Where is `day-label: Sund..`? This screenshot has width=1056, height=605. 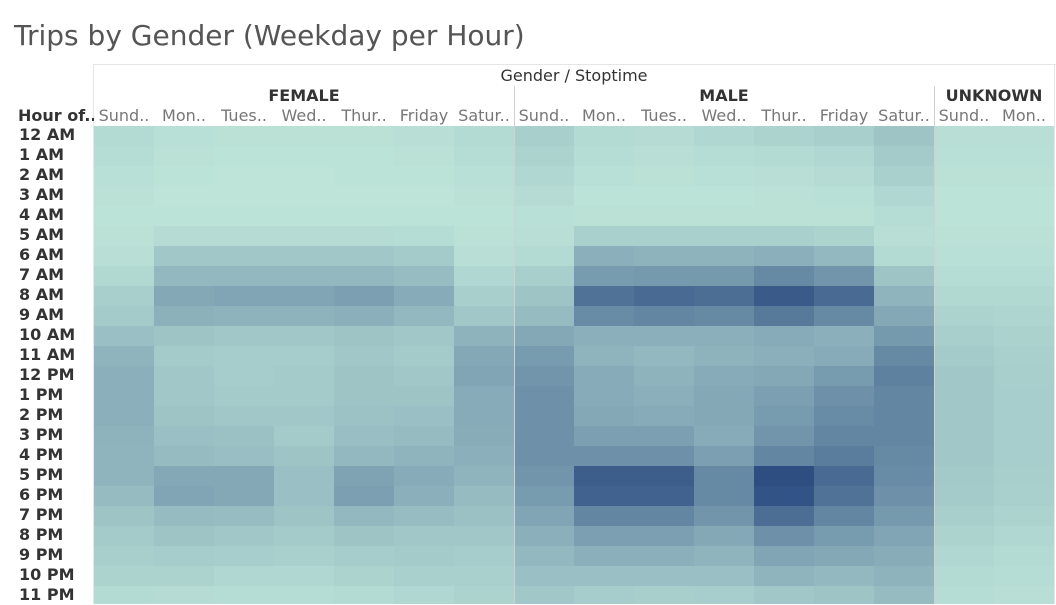 day-label: Sund.. is located at coordinates (964, 115).